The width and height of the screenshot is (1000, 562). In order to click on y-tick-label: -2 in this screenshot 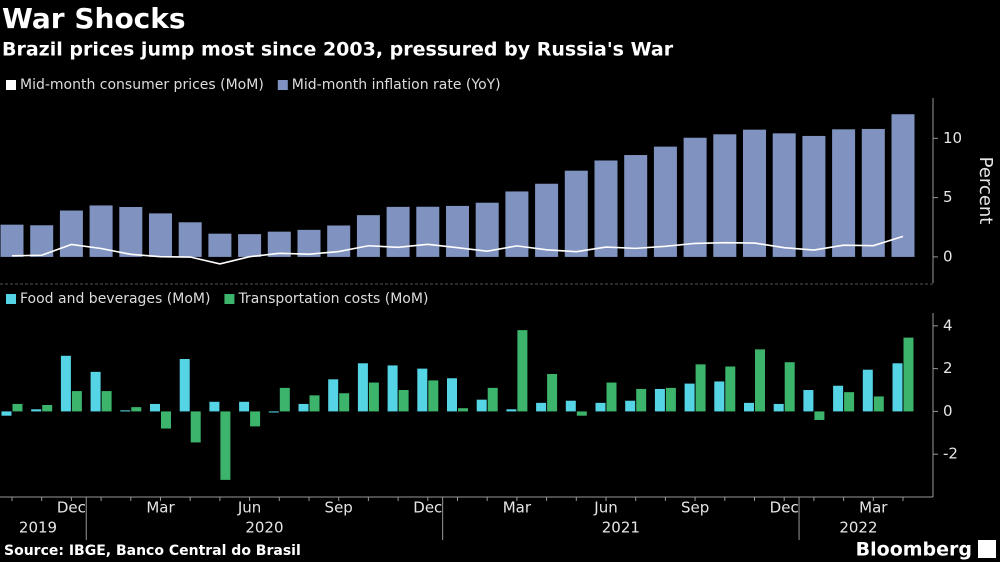, I will do `click(950, 454)`.